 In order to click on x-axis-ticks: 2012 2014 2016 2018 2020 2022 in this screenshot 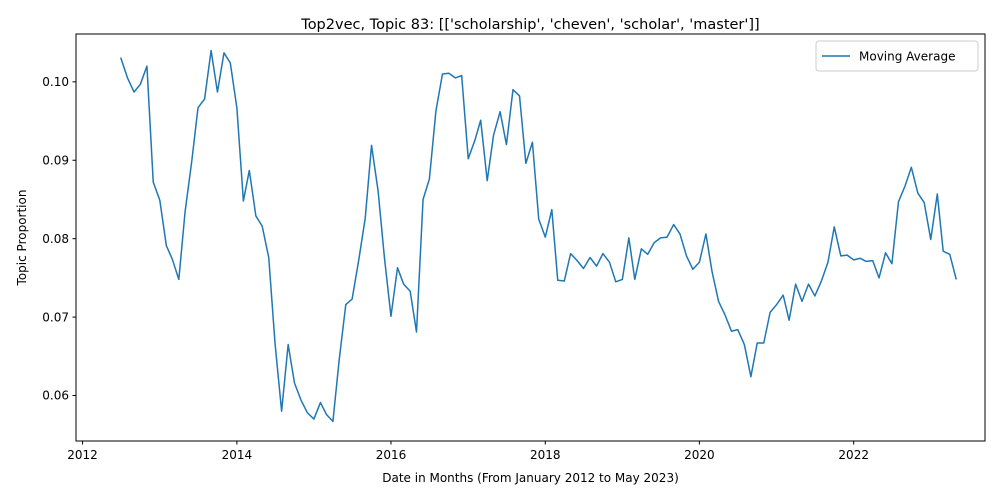, I will do `click(468, 451)`.